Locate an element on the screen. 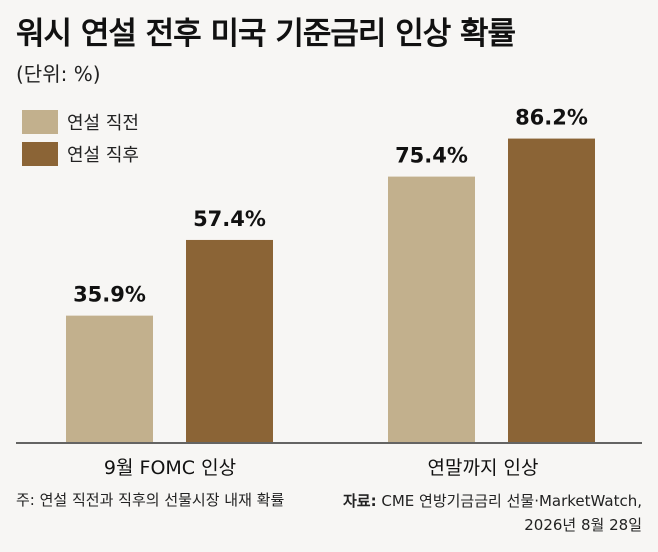  source-date: 2026년 8월 28일 is located at coordinates (583, 525).